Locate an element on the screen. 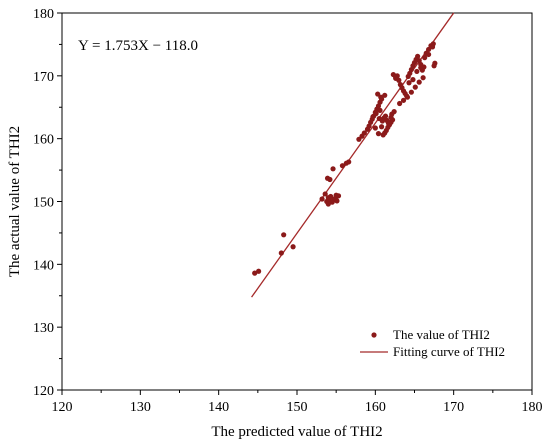  regression-equation: Y = 1.753X − 118.0 is located at coordinates (138, 46).